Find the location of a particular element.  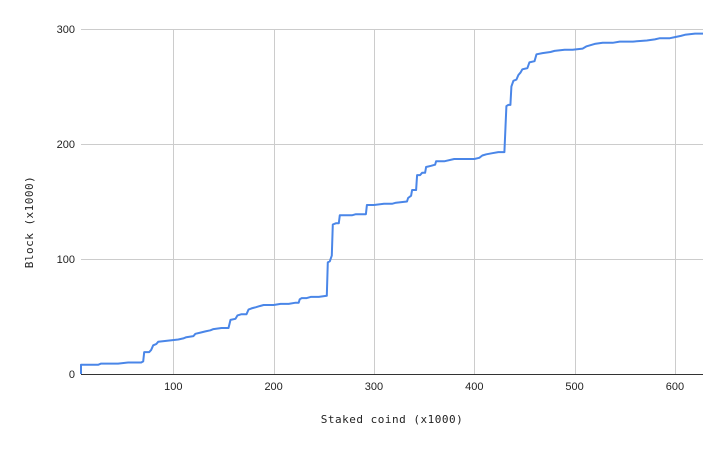

x-tick-label: 400 is located at coordinates (474, 387).